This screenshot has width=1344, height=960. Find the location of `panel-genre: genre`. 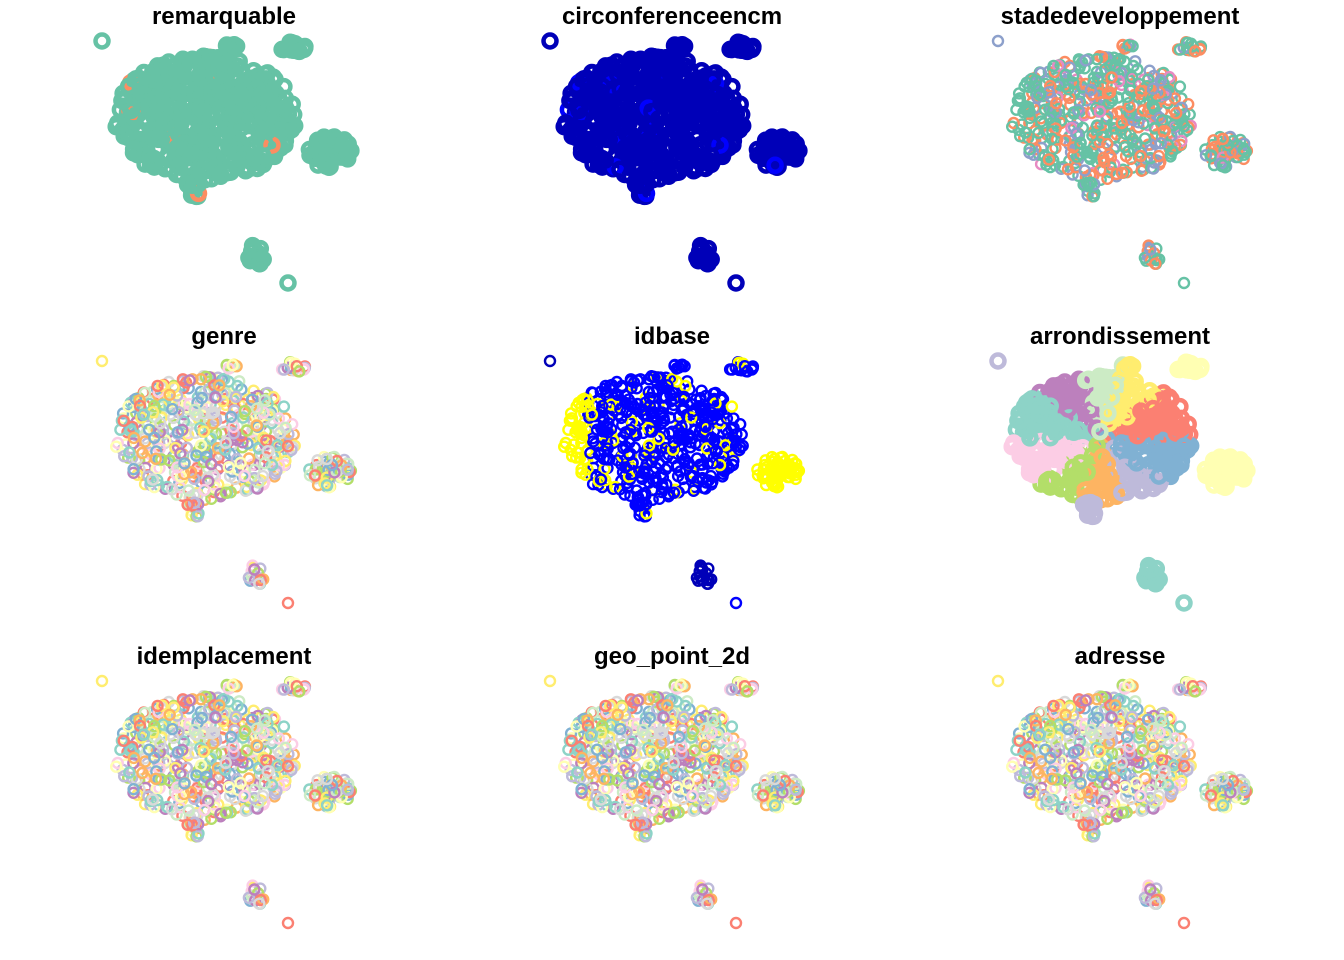

panel-genre: genre is located at coordinates (226, 466).